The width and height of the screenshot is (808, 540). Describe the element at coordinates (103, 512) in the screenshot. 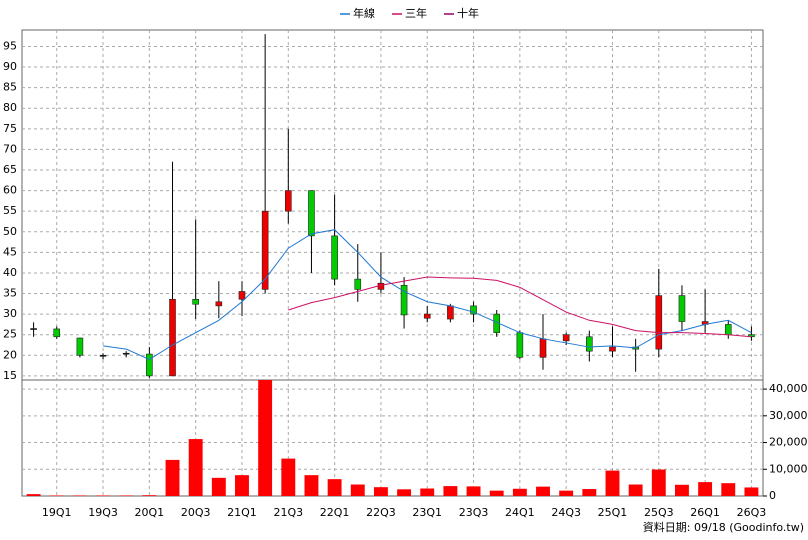

I see `x-tick-label: 19Q3` at that location.